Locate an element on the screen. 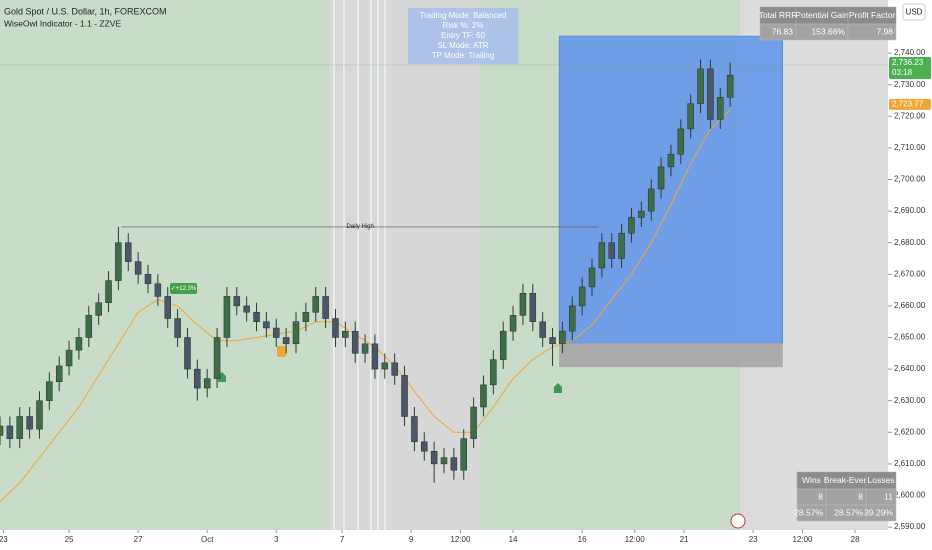 This screenshot has height=550, width=932. currency-label: USD is located at coordinates (914, 12).